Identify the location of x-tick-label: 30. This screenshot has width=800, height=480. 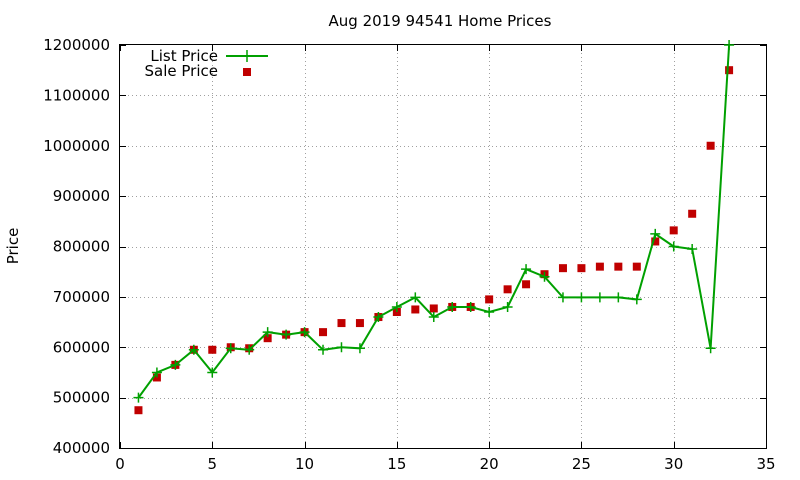
(673, 464).